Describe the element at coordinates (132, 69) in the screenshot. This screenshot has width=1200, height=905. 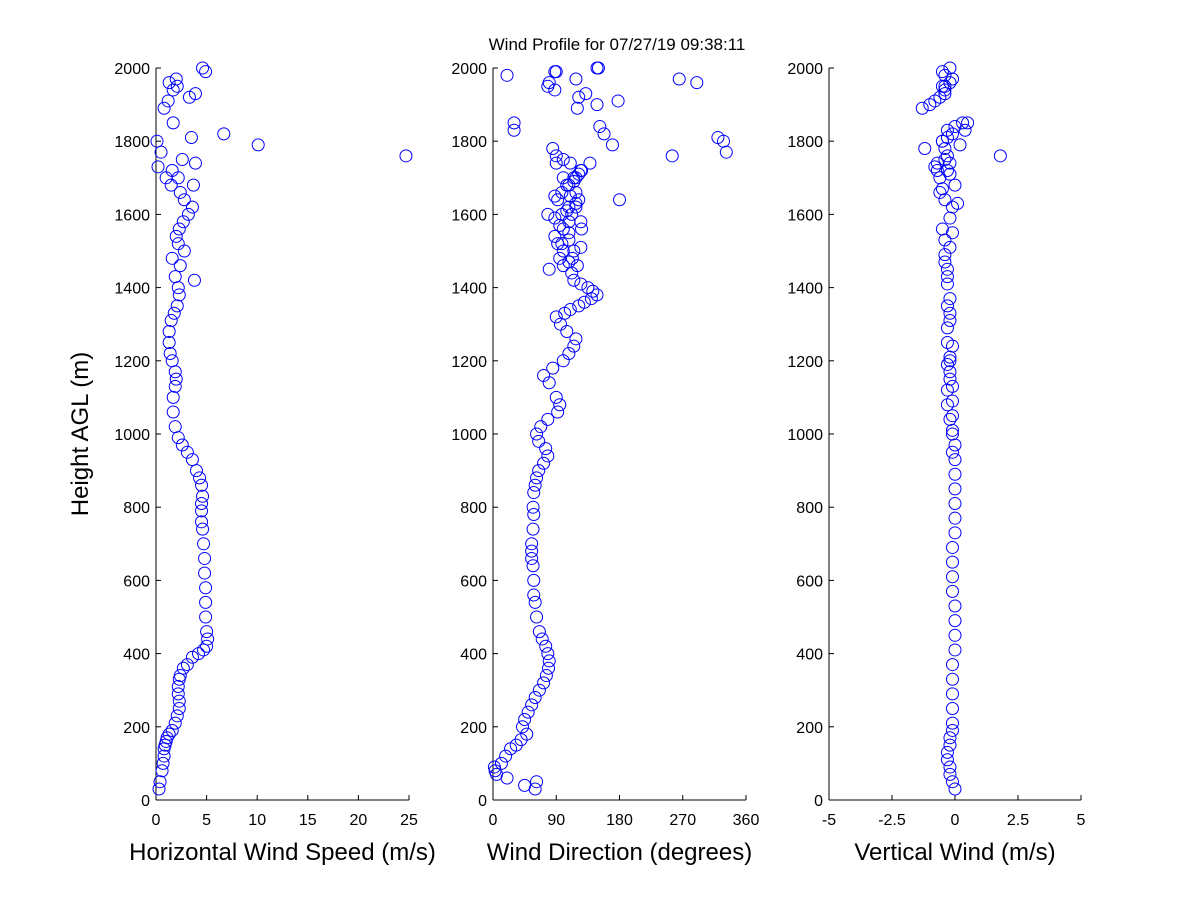
I see `y-tick-label: 2000` at that location.